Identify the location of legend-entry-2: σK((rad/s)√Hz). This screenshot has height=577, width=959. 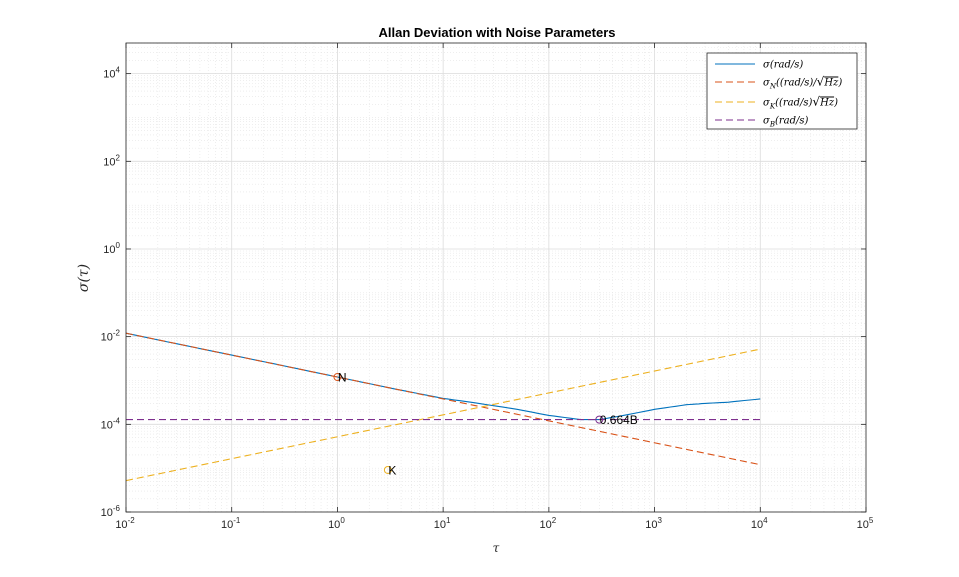
(800, 103).